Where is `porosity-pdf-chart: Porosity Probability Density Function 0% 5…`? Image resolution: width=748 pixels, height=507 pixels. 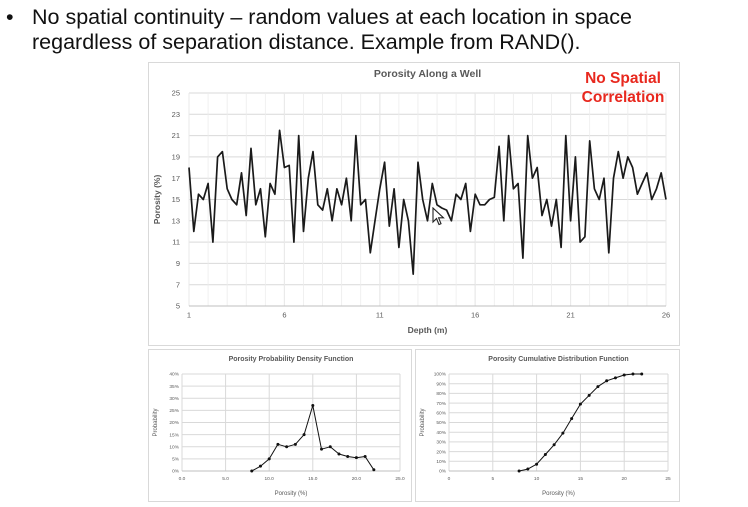 porosity-pdf-chart: Porosity Probability Density Function 0% 5… is located at coordinates (280, 425).